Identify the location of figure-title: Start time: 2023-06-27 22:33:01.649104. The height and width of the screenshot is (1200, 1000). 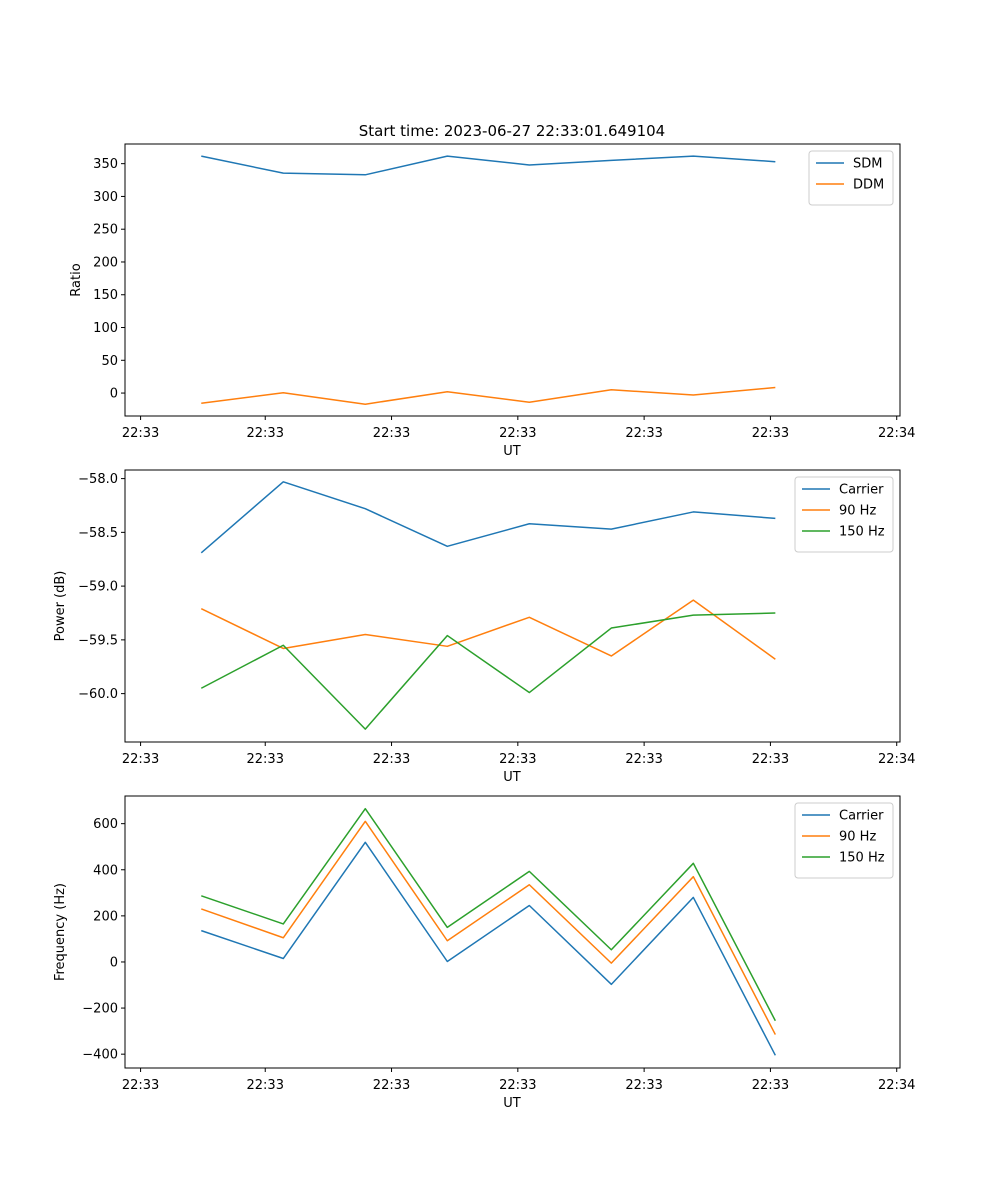
(512, 131).